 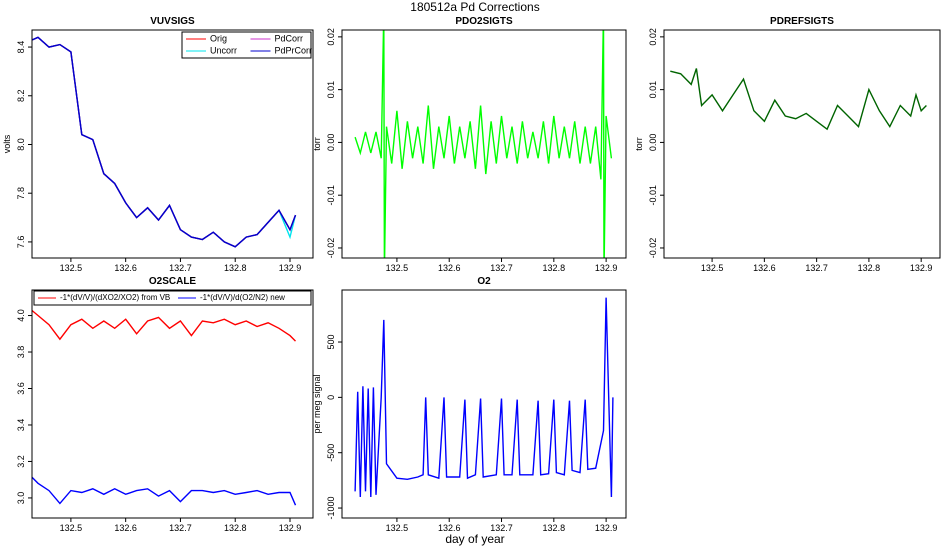 I want to click on panel-title: PDO2SIGTS, so click(x=484, y=21).